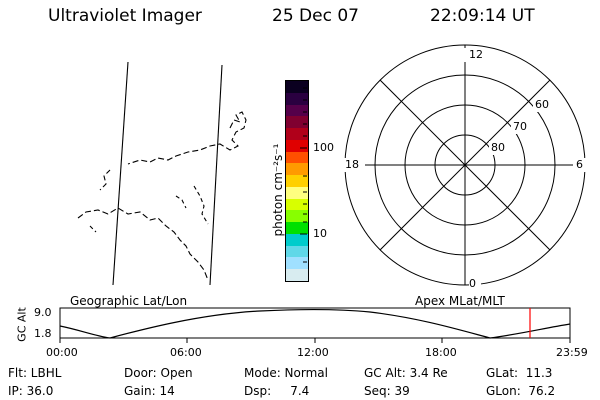 This screenshot has height=400, width=600. I want to click on instrument-title: Ultraviolet Imager, so click(125, 16).